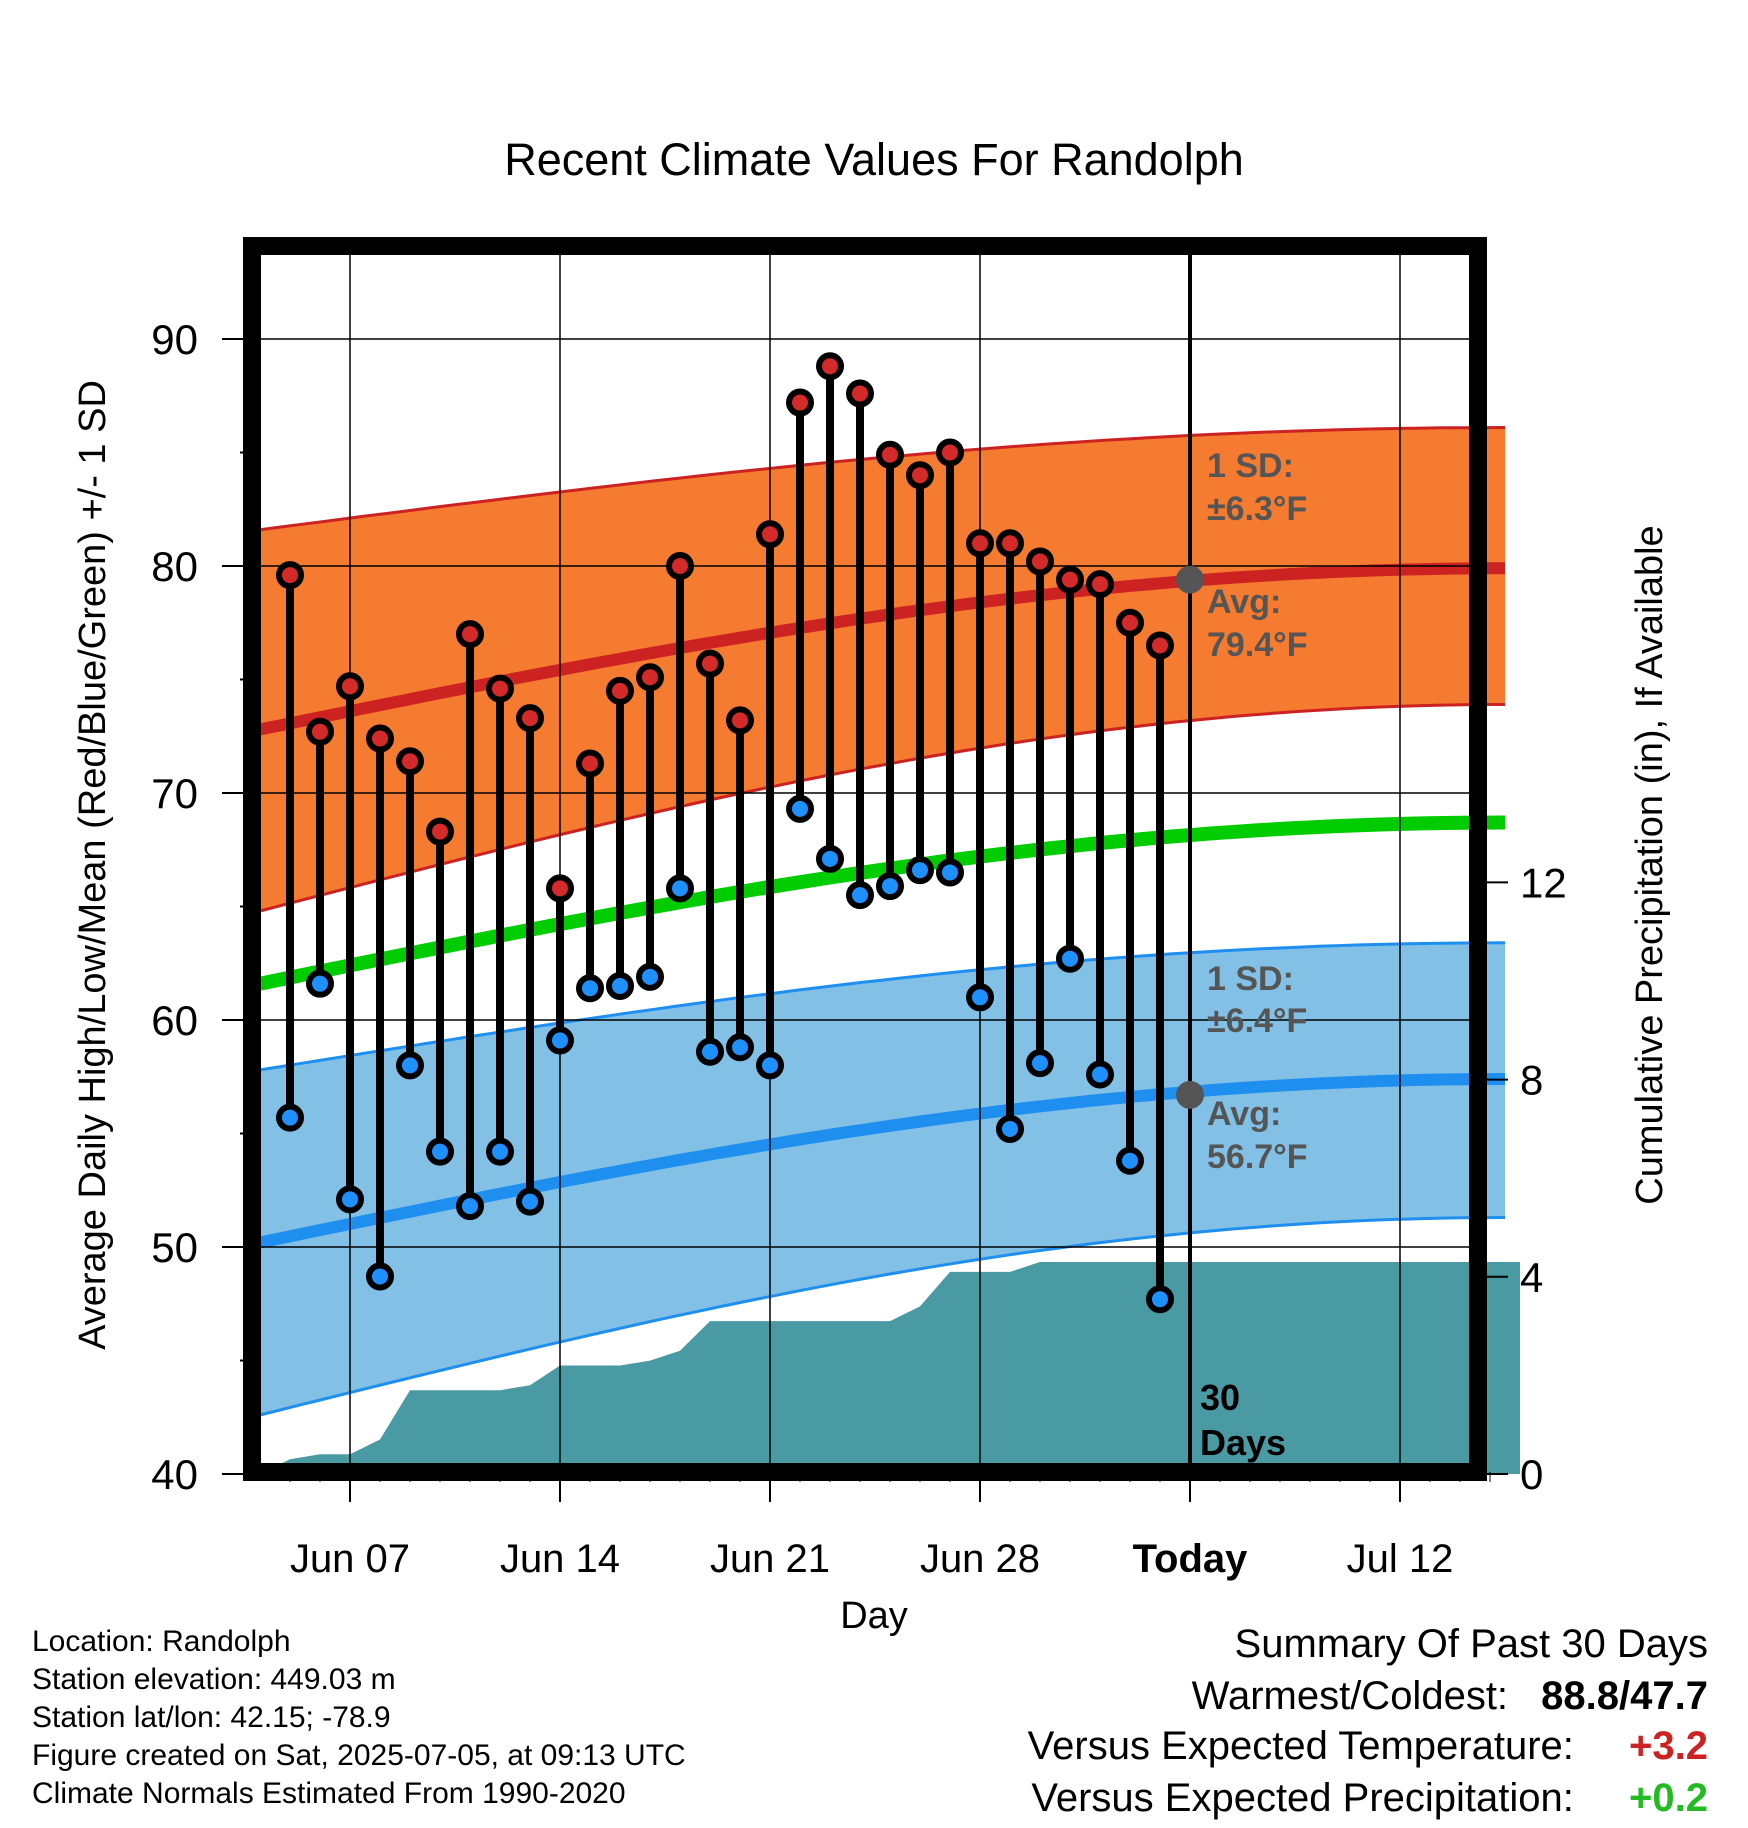 The height and width of the screenshot is (1828, 1748). I want to click on today-low-avg-point, so click(1190, 1094).